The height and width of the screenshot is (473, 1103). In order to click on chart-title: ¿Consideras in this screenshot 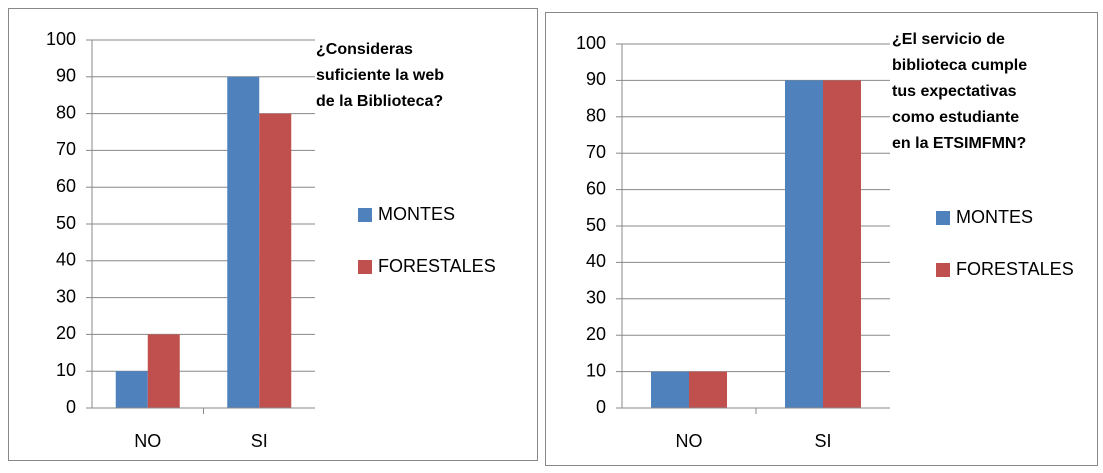, I will do `click(364, 49)`.